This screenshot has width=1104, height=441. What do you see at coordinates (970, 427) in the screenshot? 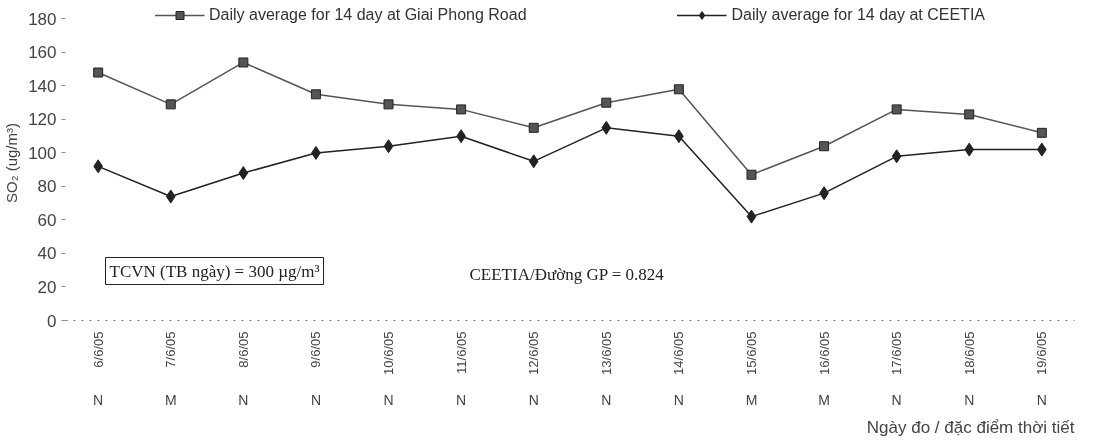
I see `x-axis-title: Ngày đo / đặc điểm thời tiết` at bounding box center [970, 427].